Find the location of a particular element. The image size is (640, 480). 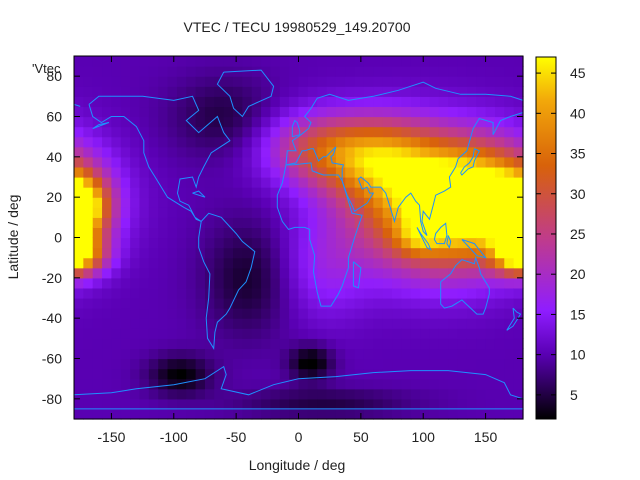

colorbar-tick-label: 25 is located at coordinates (578, 234).